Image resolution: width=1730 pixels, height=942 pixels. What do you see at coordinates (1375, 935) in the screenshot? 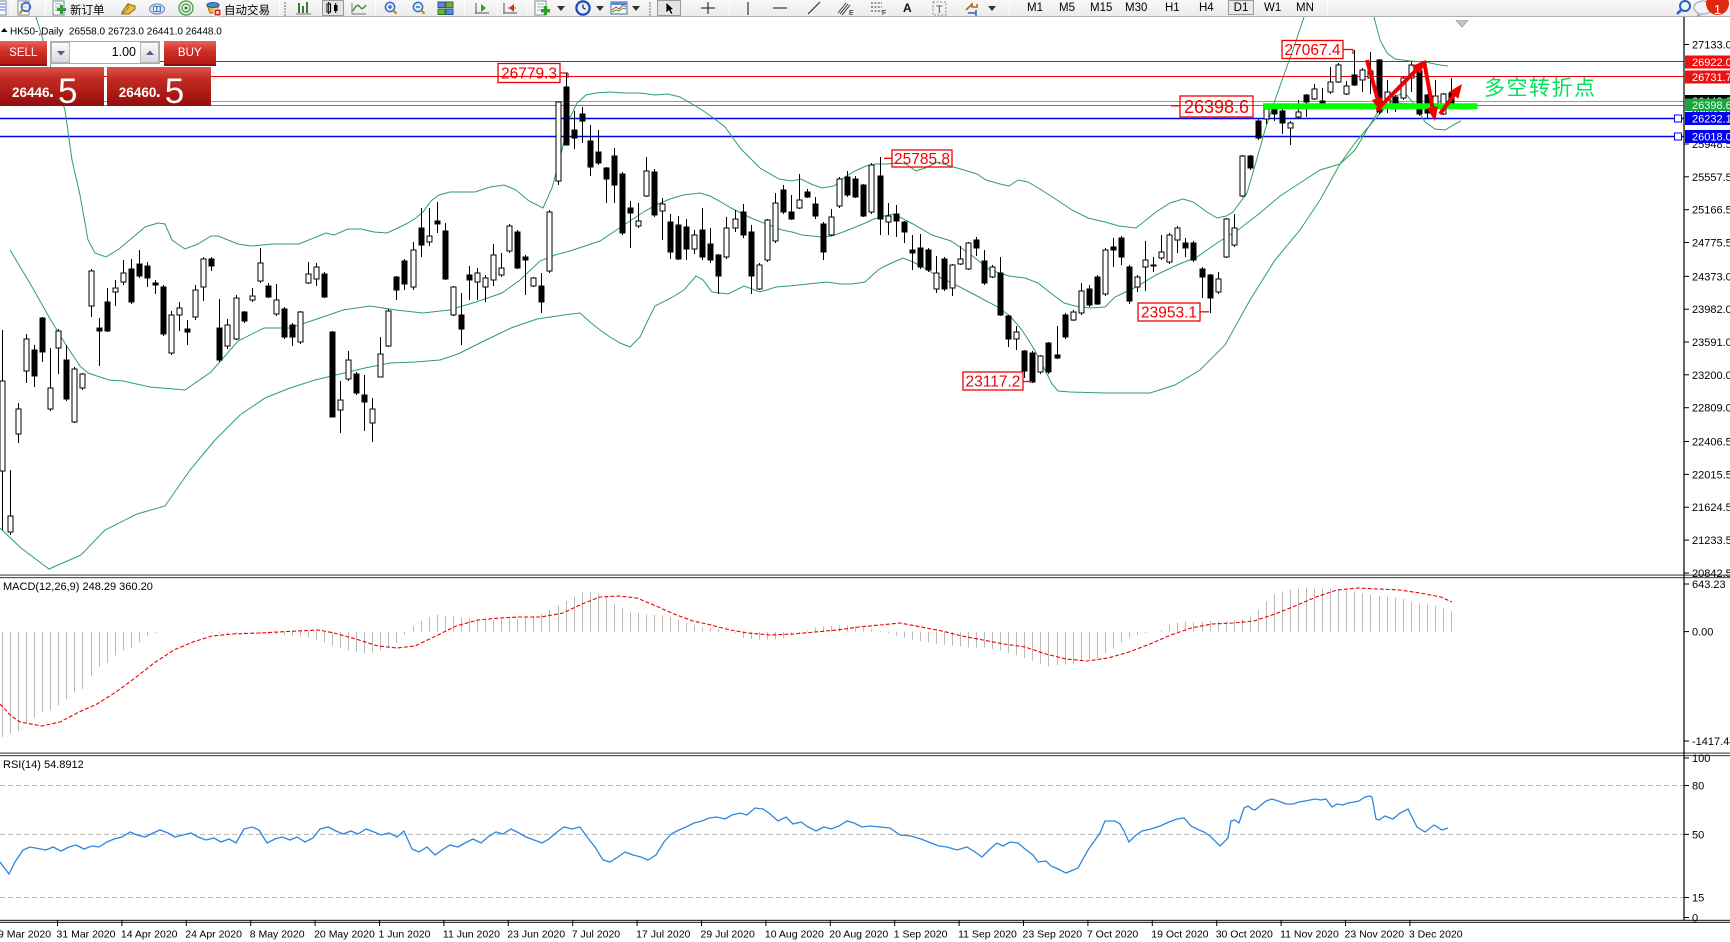
I see `svg-text: 23 Nov 2020` at bounding box center [1375, 935].